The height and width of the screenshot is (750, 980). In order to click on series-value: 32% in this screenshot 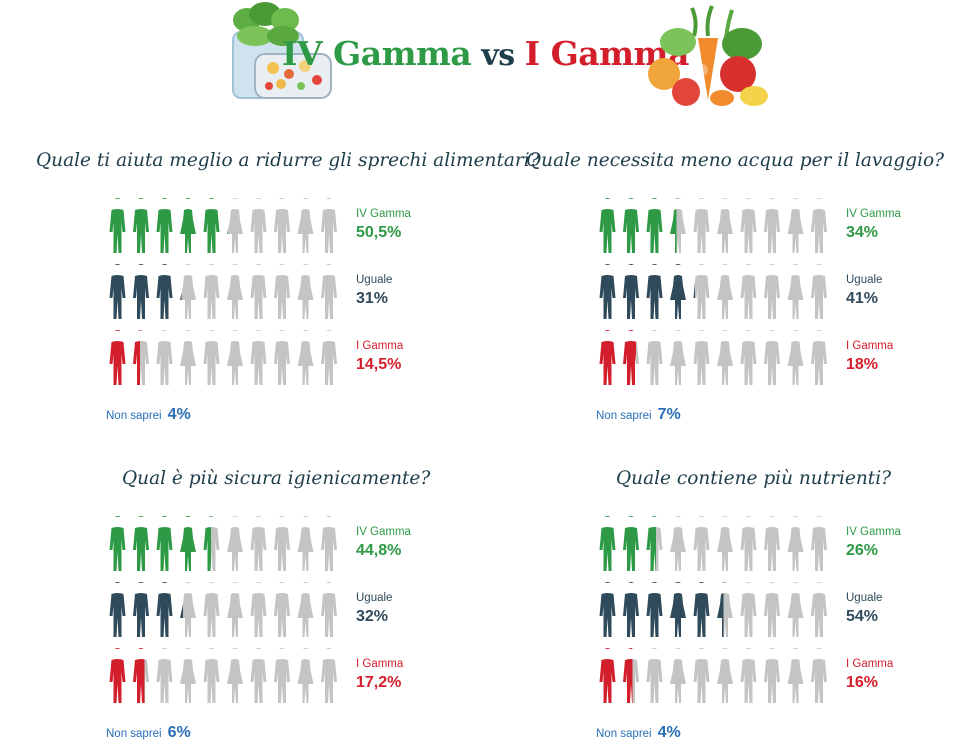, I will do `click(372, 616)`.